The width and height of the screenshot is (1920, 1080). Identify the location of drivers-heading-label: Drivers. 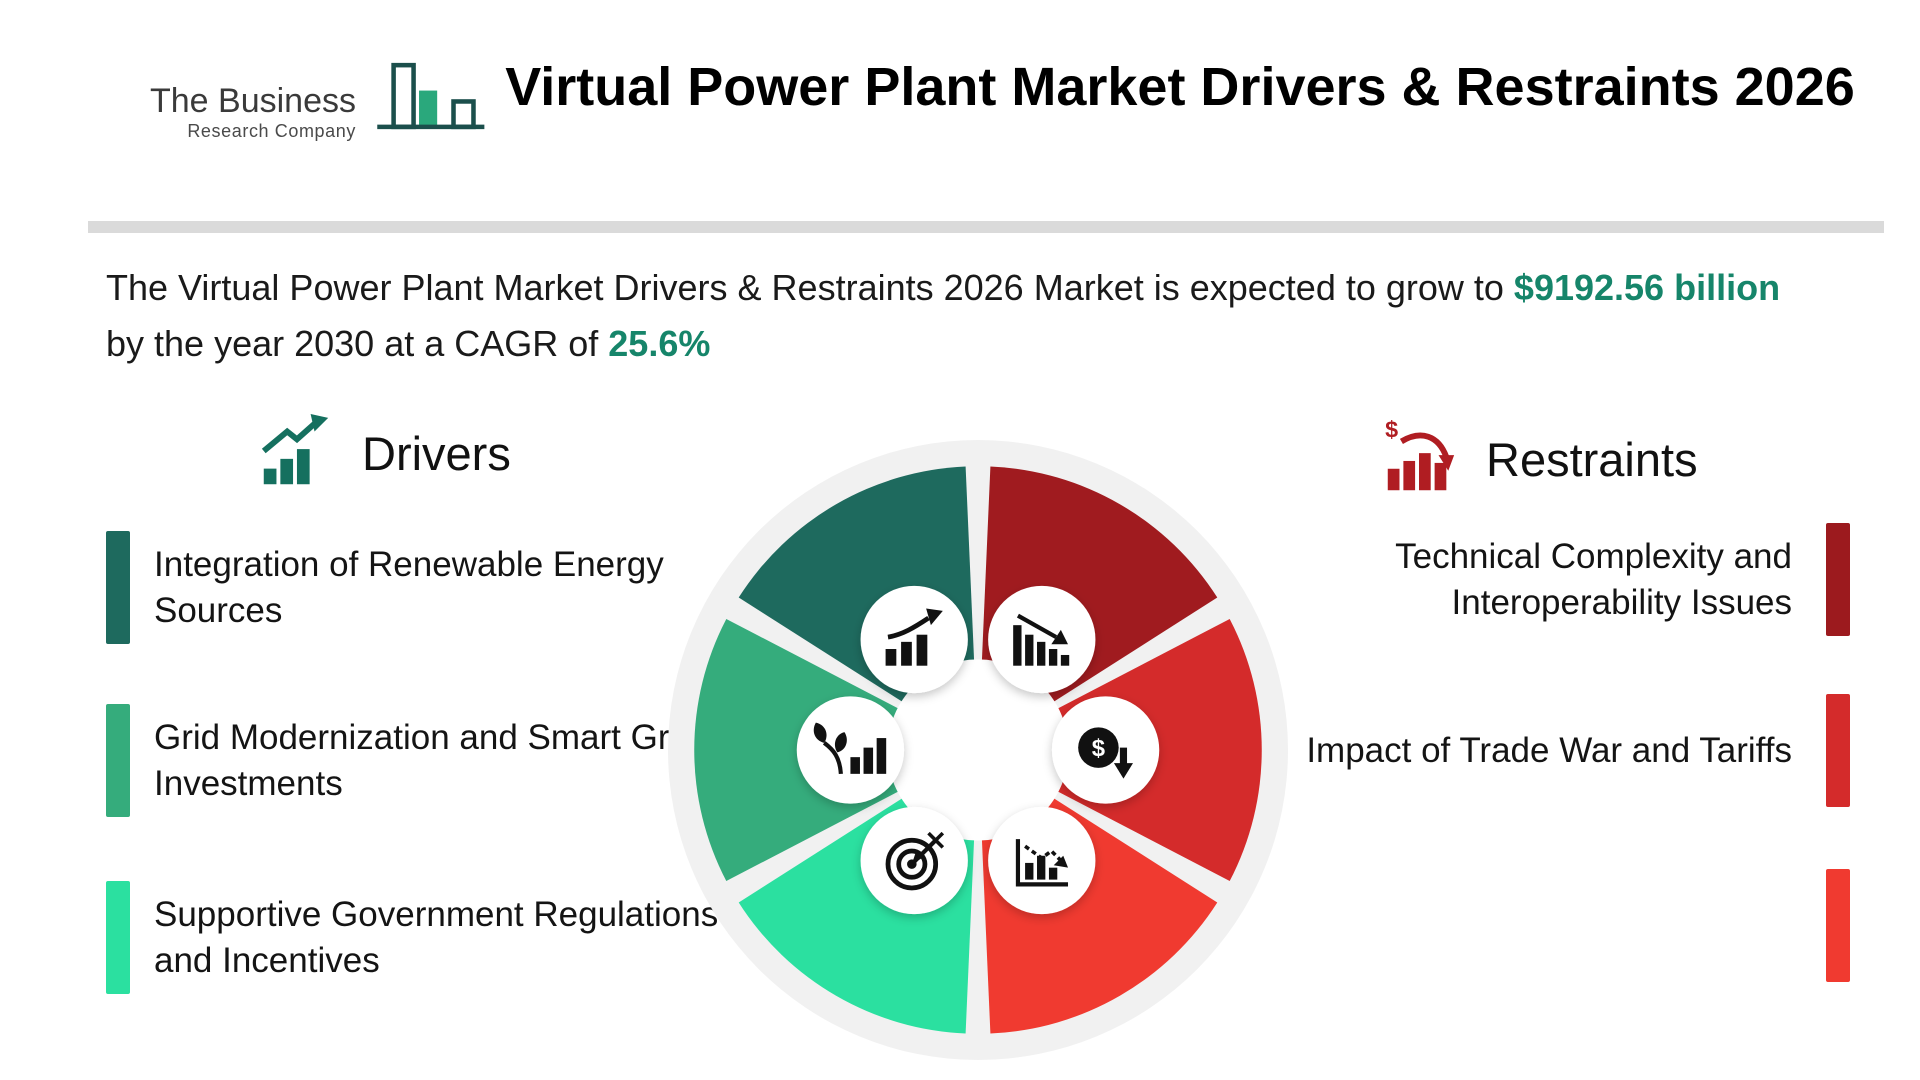
(436, 453).